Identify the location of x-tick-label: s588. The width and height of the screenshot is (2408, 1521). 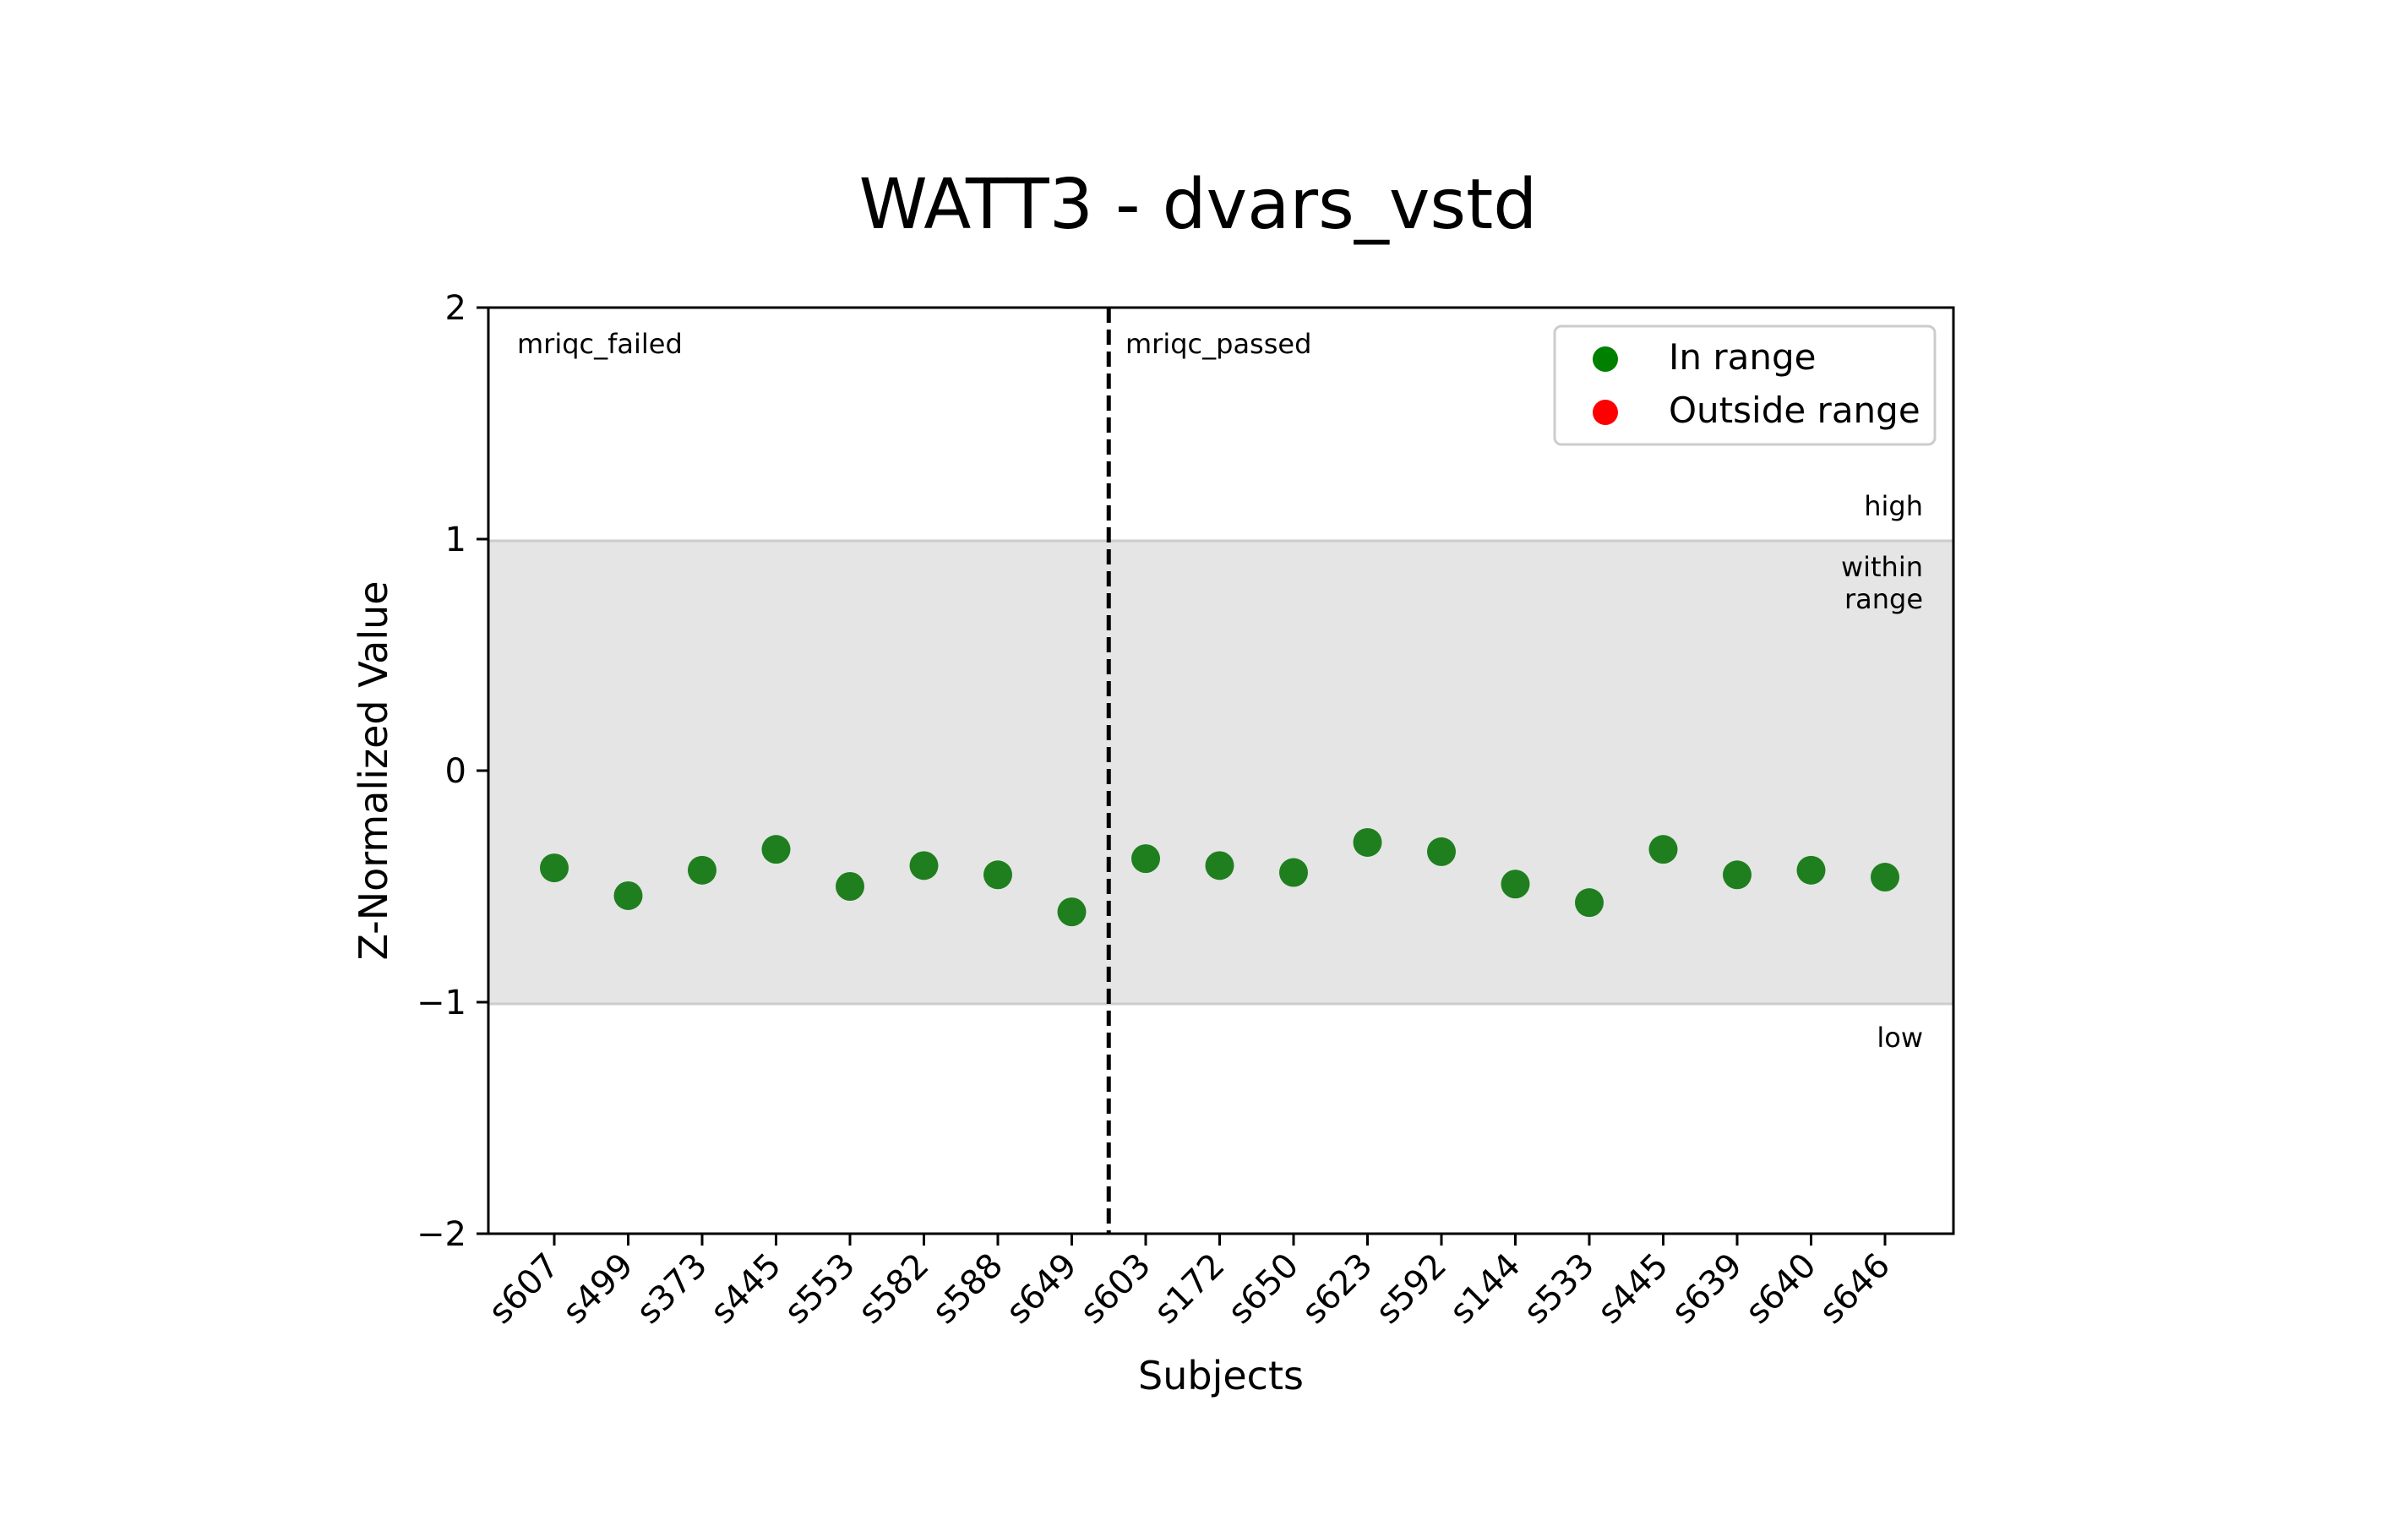
(968, 1289).